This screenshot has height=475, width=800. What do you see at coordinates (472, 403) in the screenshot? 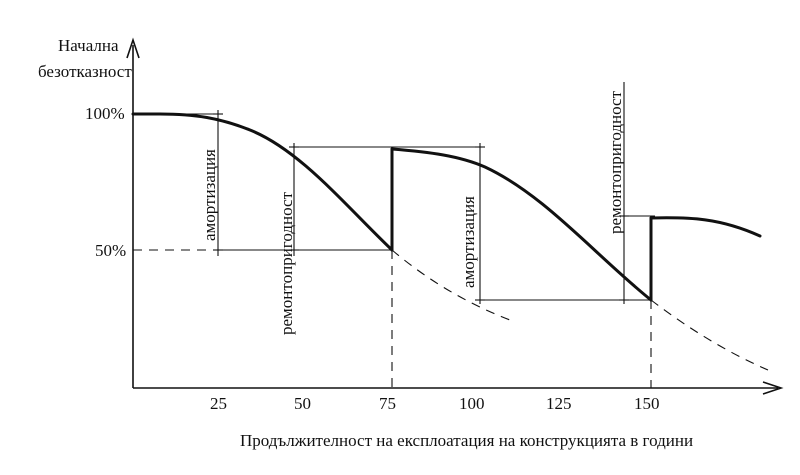
I see `x-tick-100: 100` at bounding box center [472, 403].